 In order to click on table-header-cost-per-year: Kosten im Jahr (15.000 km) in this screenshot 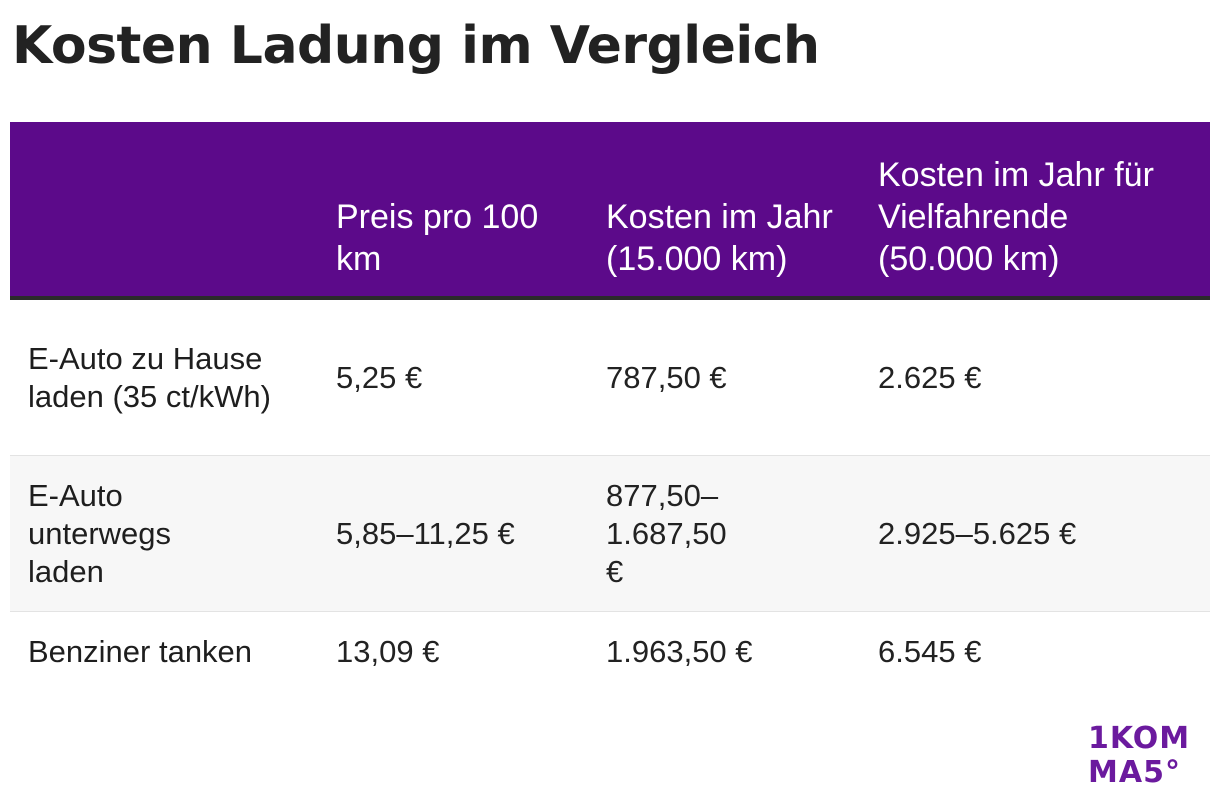, I will do `click(719, 238)`.